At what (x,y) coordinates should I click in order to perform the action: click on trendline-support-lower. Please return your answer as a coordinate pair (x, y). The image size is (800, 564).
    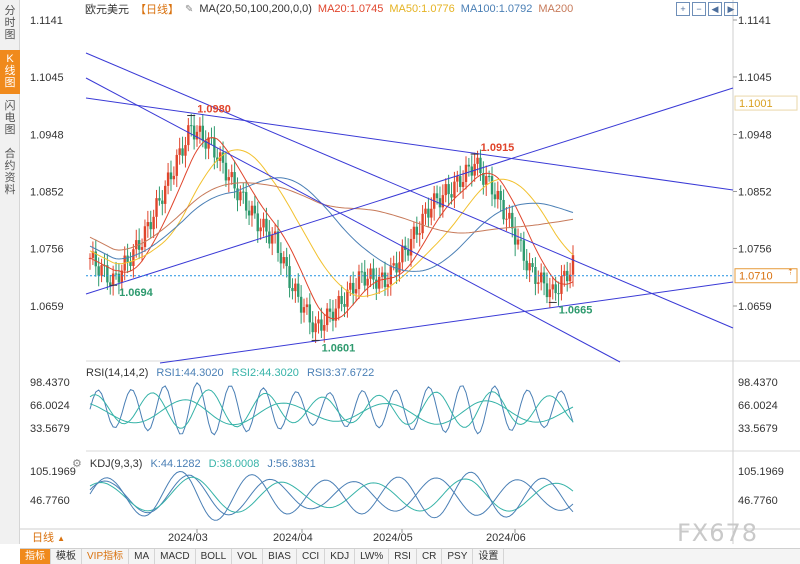
    Looking at the image, I should click on (446, 322).